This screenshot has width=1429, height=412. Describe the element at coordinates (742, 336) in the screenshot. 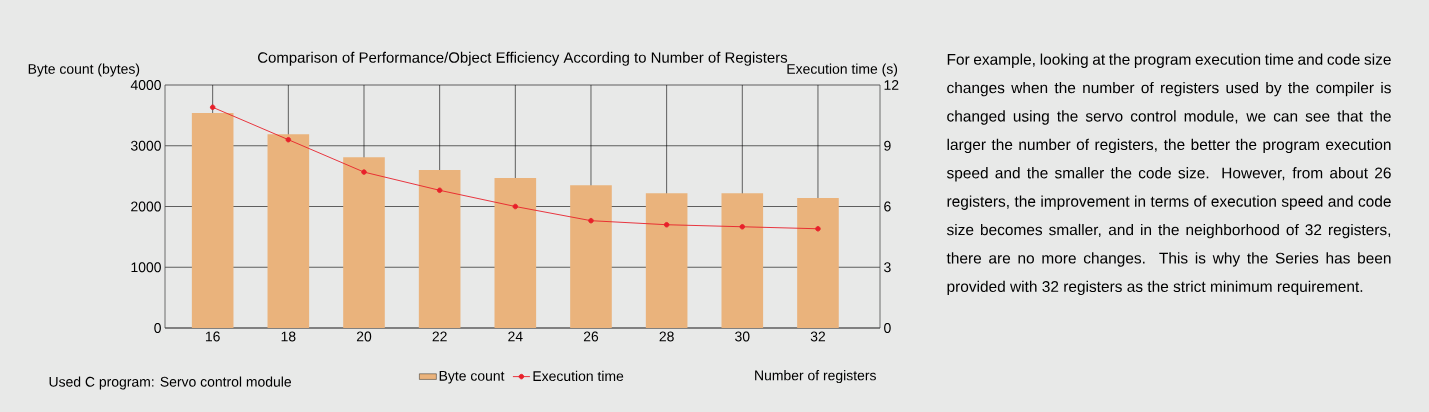

I see `x-tick-label: 30` at that location.